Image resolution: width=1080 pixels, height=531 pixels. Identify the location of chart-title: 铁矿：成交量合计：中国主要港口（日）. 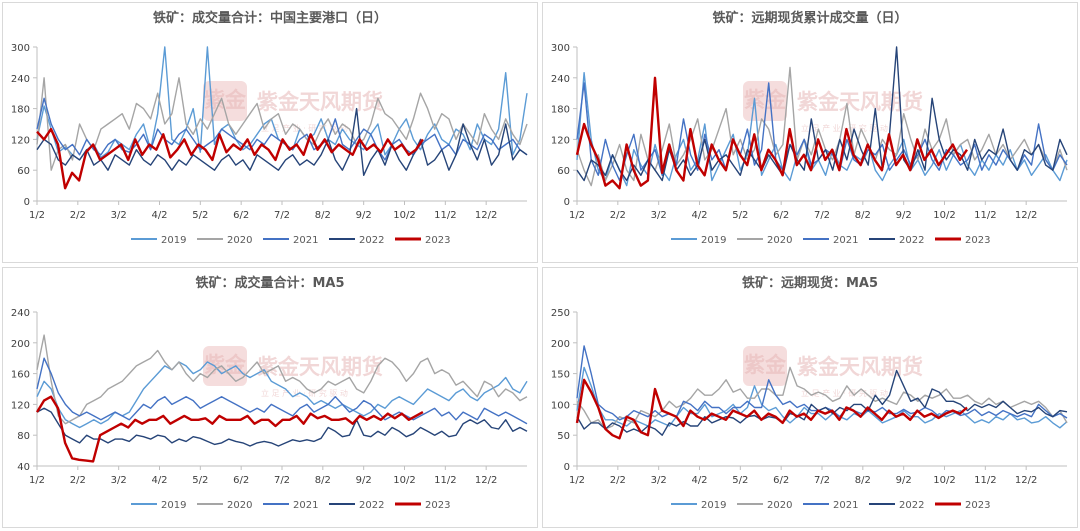
(269, 18).